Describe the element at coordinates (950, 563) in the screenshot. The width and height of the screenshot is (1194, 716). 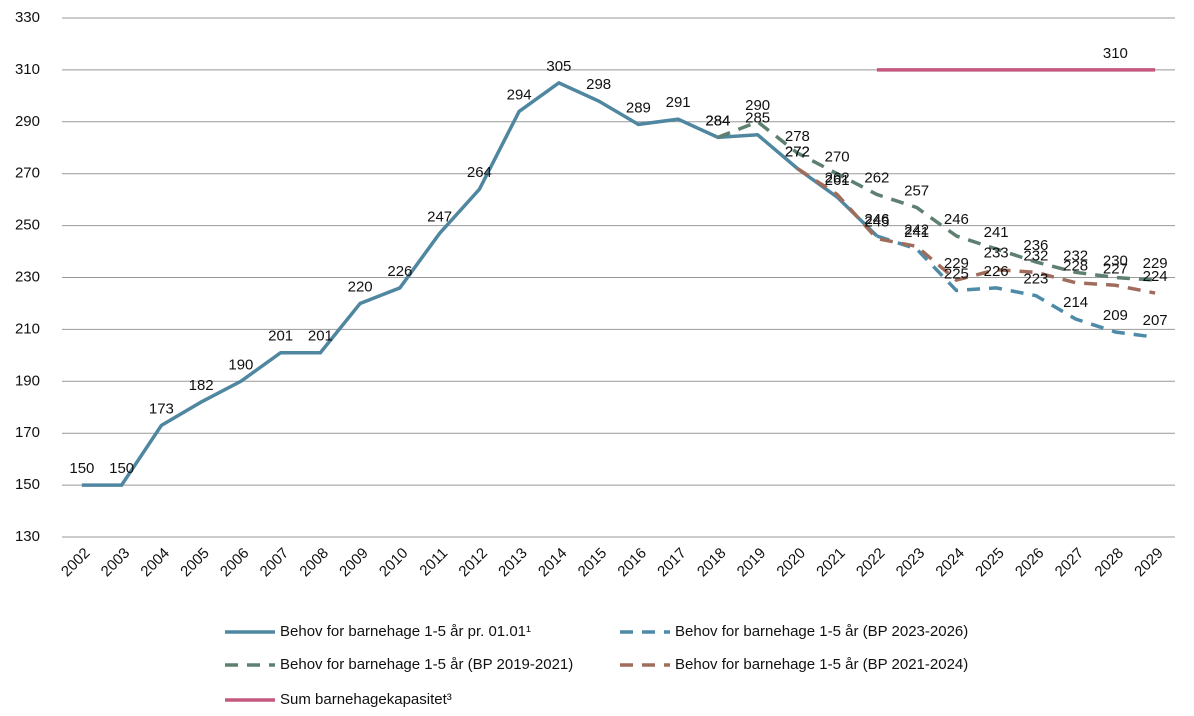
I see `x-tick-label: 2024` at that location.